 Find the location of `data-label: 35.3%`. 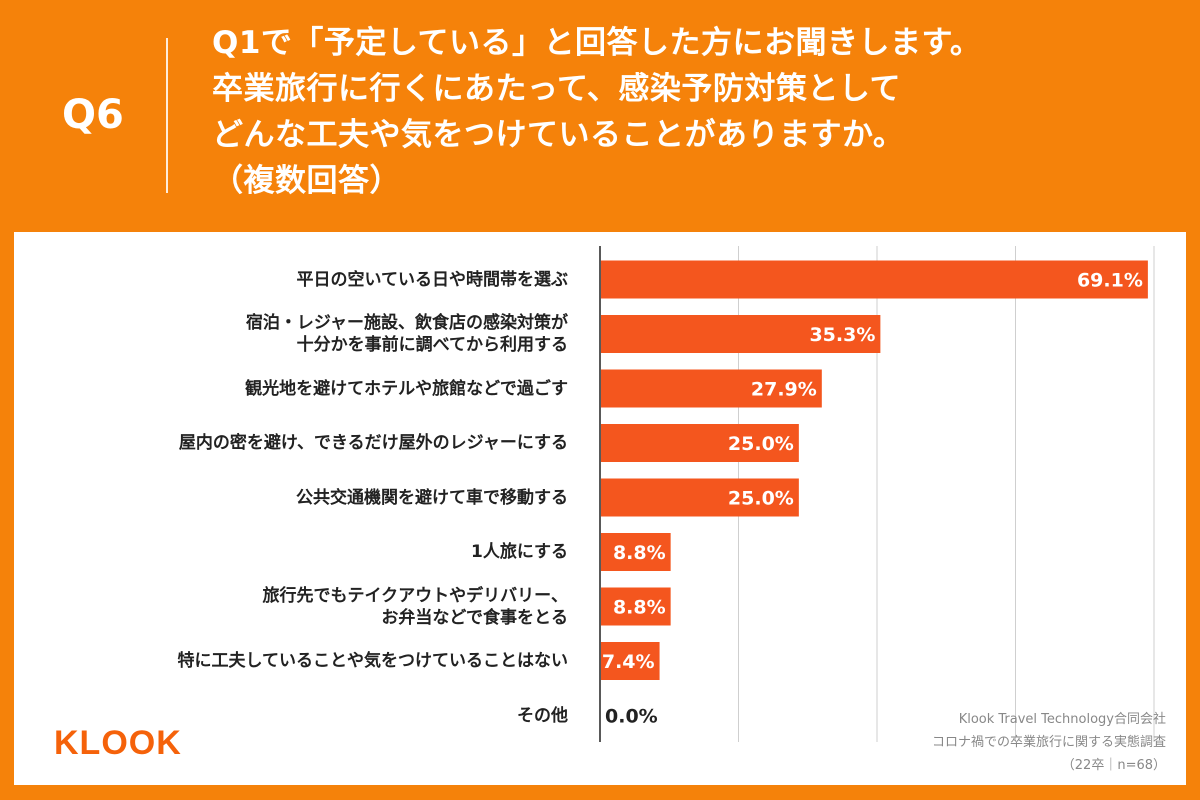

data-label: 35.3% is located at coordinates (842, 335).